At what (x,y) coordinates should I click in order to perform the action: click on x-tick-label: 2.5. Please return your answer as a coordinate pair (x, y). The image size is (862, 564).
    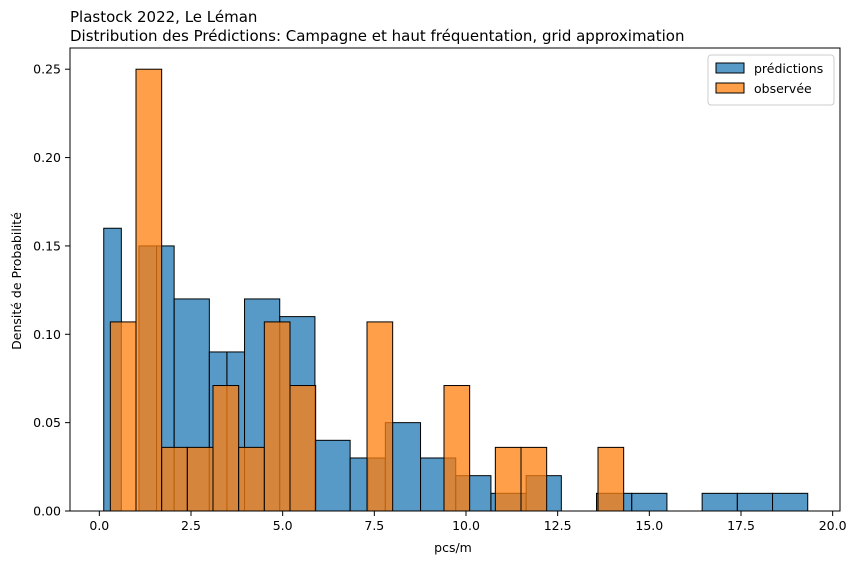
    Looking at the image, I should click on (191, 525).